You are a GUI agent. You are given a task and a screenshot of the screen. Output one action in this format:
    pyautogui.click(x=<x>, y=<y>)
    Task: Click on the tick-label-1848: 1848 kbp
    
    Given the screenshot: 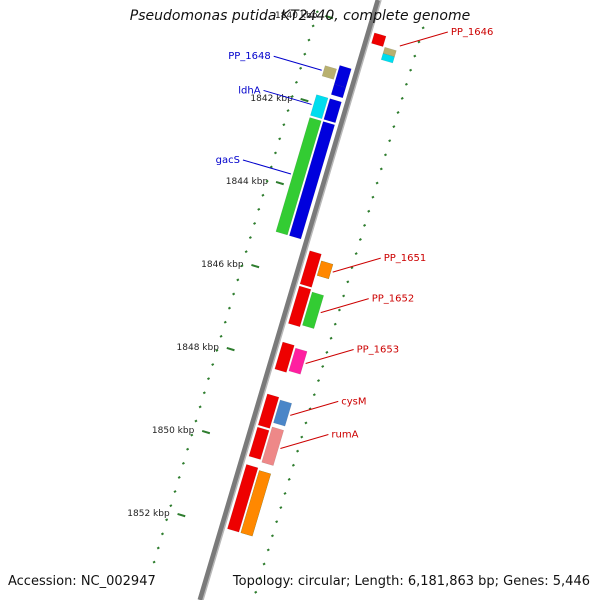 What is the action you would take?
    pyautogui.click(x=198, y=348)
    